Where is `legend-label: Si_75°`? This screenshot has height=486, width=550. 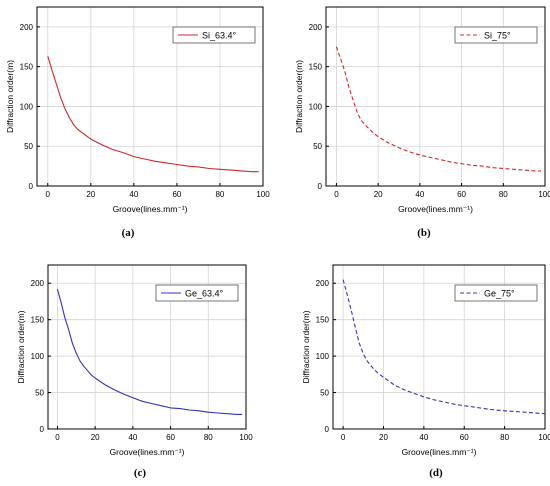 legend-label: Si_75° is located at coordinates (497, 36).